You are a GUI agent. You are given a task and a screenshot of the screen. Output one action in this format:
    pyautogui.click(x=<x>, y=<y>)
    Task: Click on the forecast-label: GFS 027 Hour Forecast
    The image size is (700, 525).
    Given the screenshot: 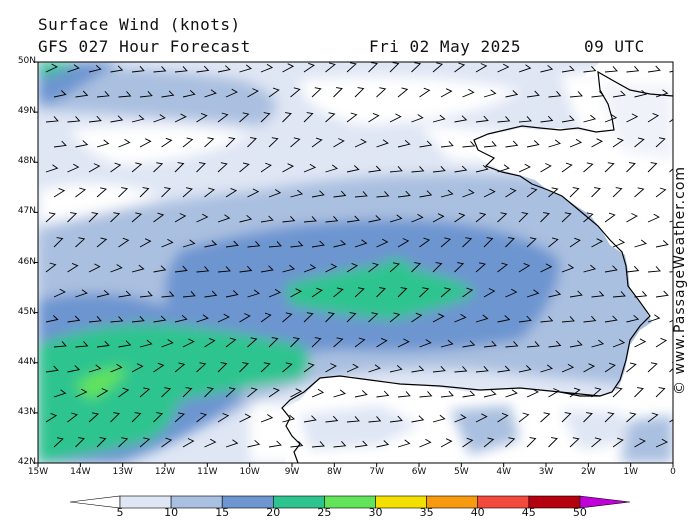 What is the action you would take?
    pyautogui.click(x=144, y=46)
    